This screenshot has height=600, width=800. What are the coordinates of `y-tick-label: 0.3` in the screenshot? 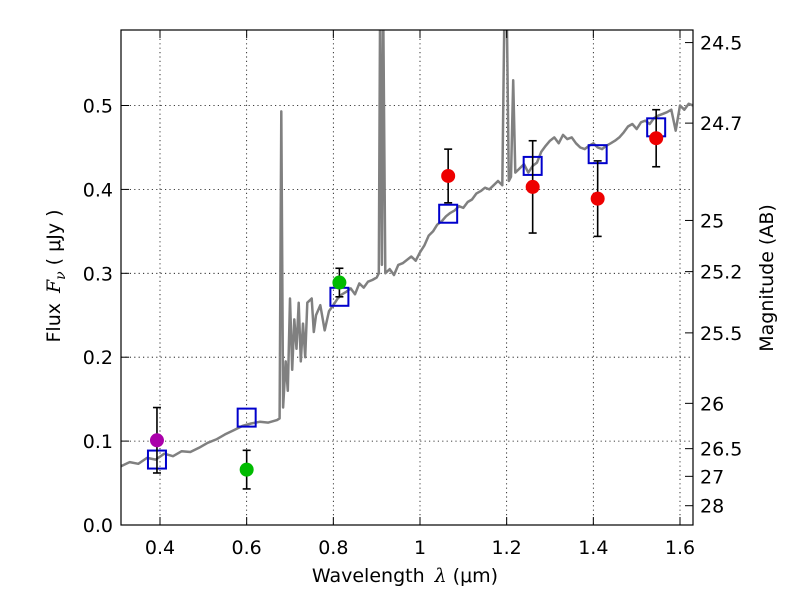 It's located at (98, 274).